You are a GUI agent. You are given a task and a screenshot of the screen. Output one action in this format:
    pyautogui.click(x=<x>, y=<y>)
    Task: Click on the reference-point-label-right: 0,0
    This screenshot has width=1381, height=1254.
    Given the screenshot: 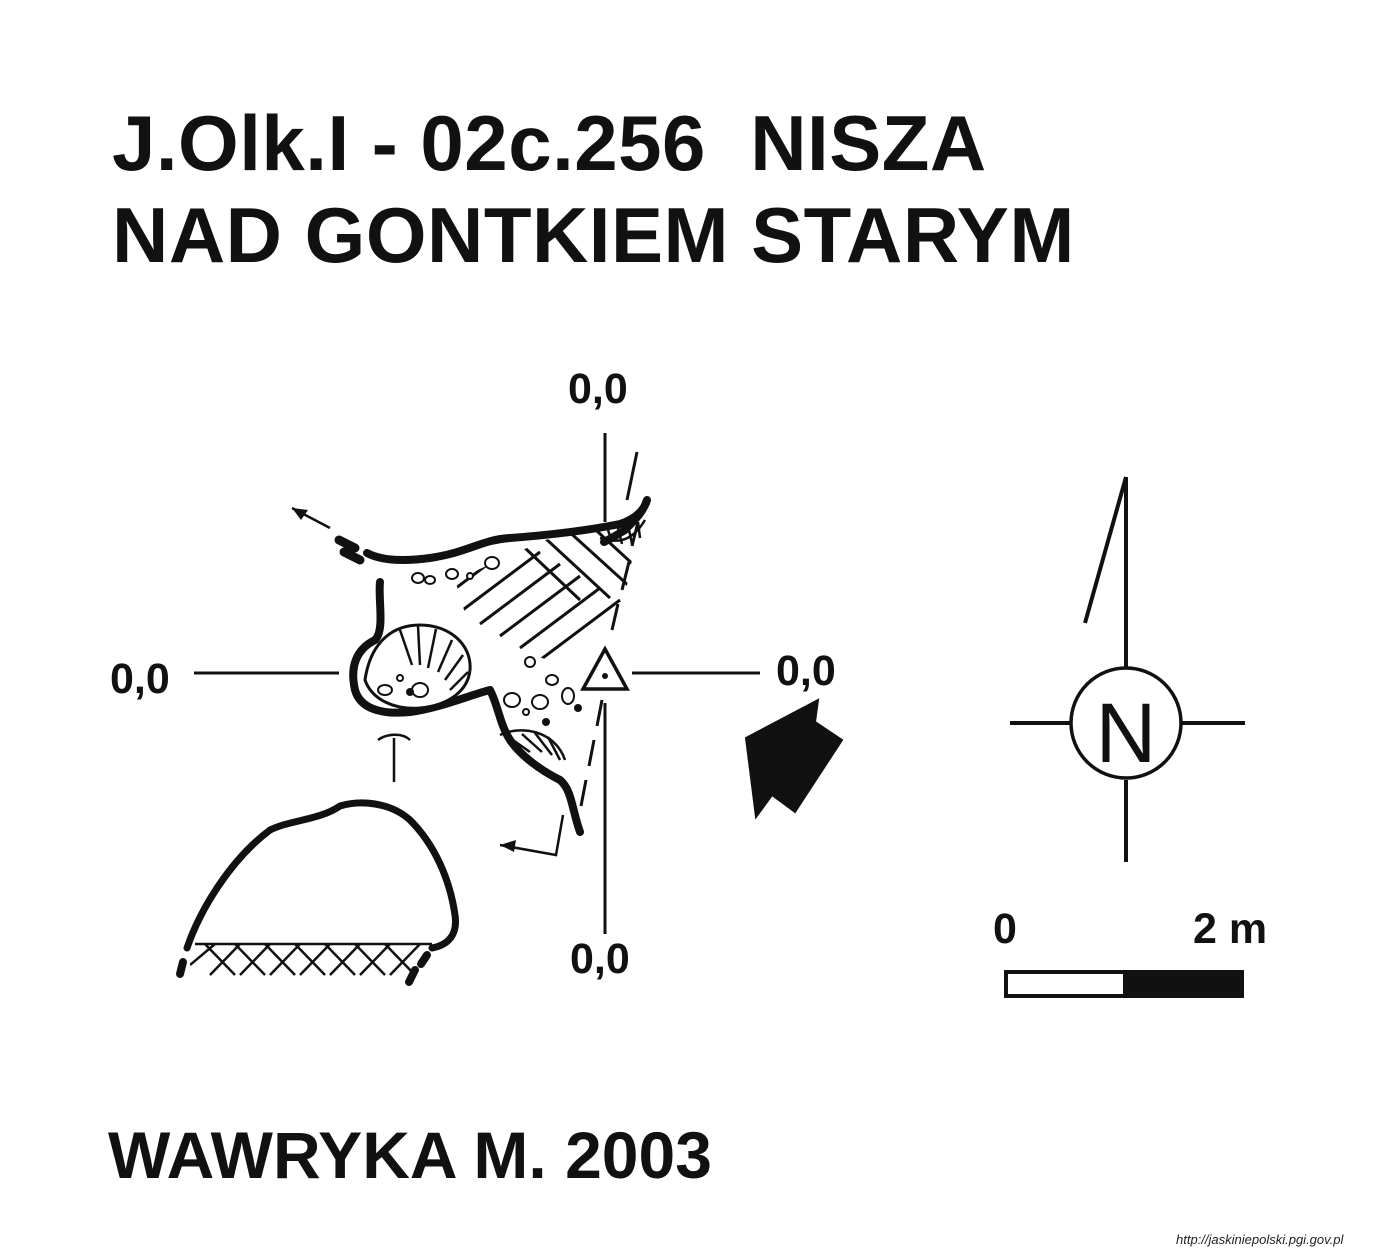 What is the action you would take?
    pyautogui.click(x=806, y=671)
    